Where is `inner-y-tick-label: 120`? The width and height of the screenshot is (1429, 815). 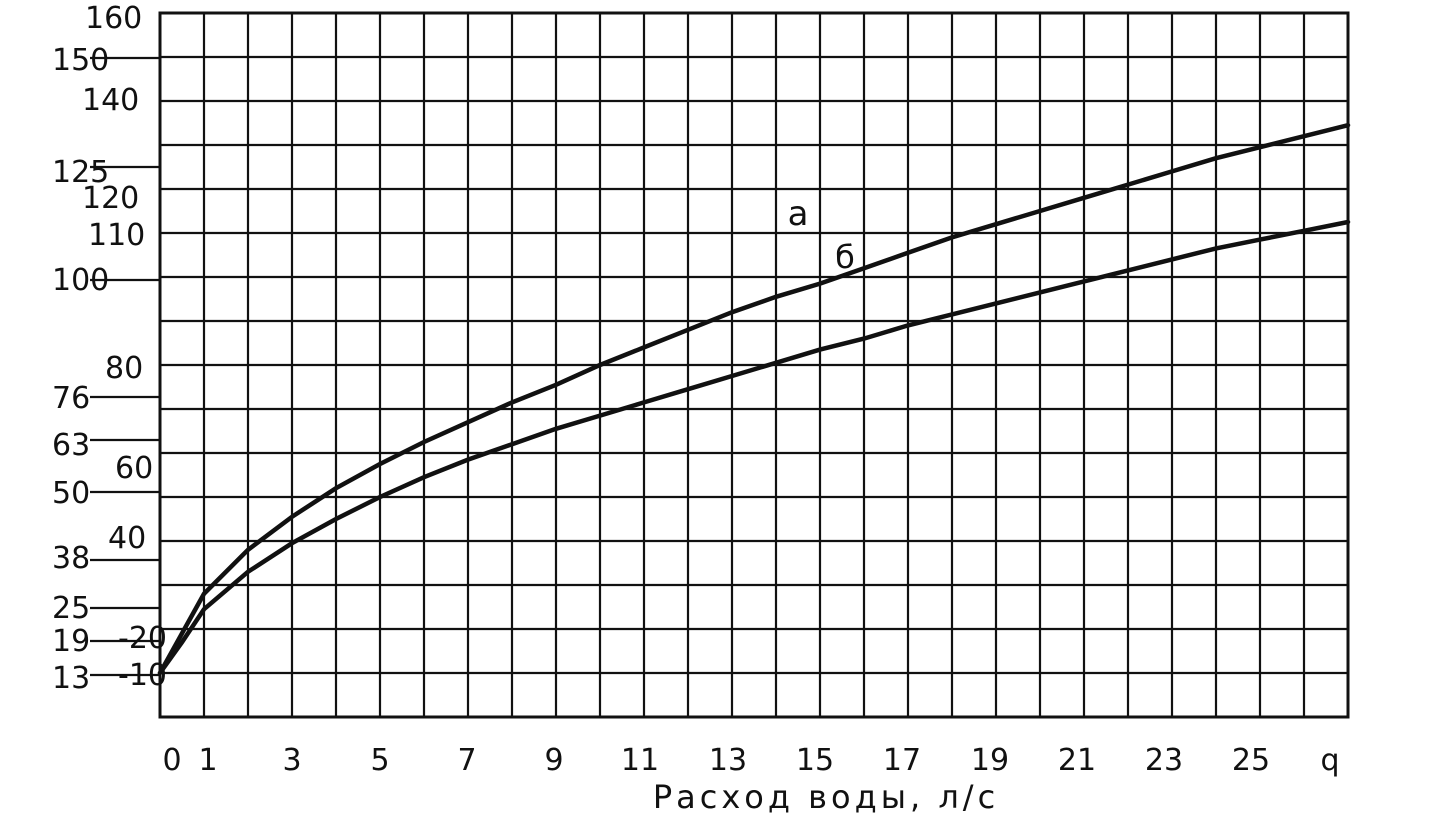
inner-y-tick-label: 120 is located at coordinates (110, 198).